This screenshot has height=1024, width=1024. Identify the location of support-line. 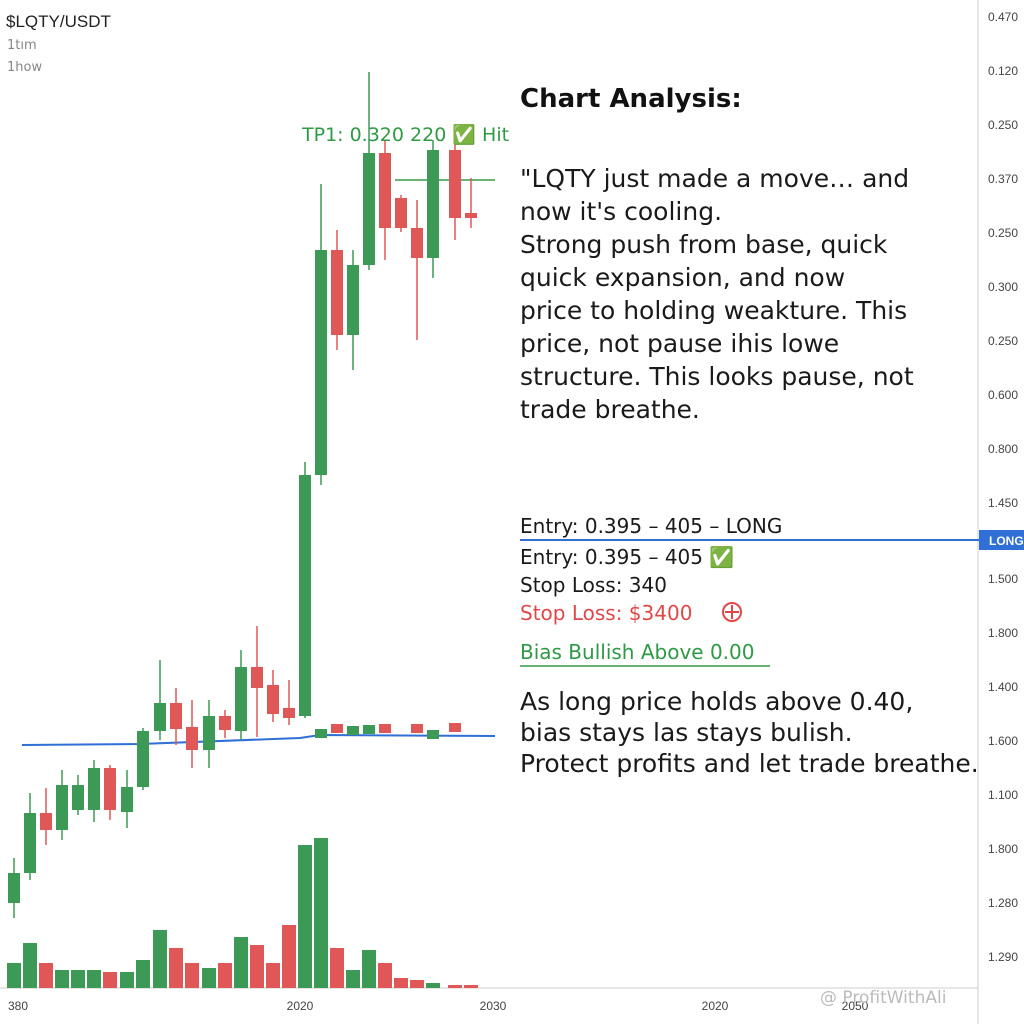
(258, 739).